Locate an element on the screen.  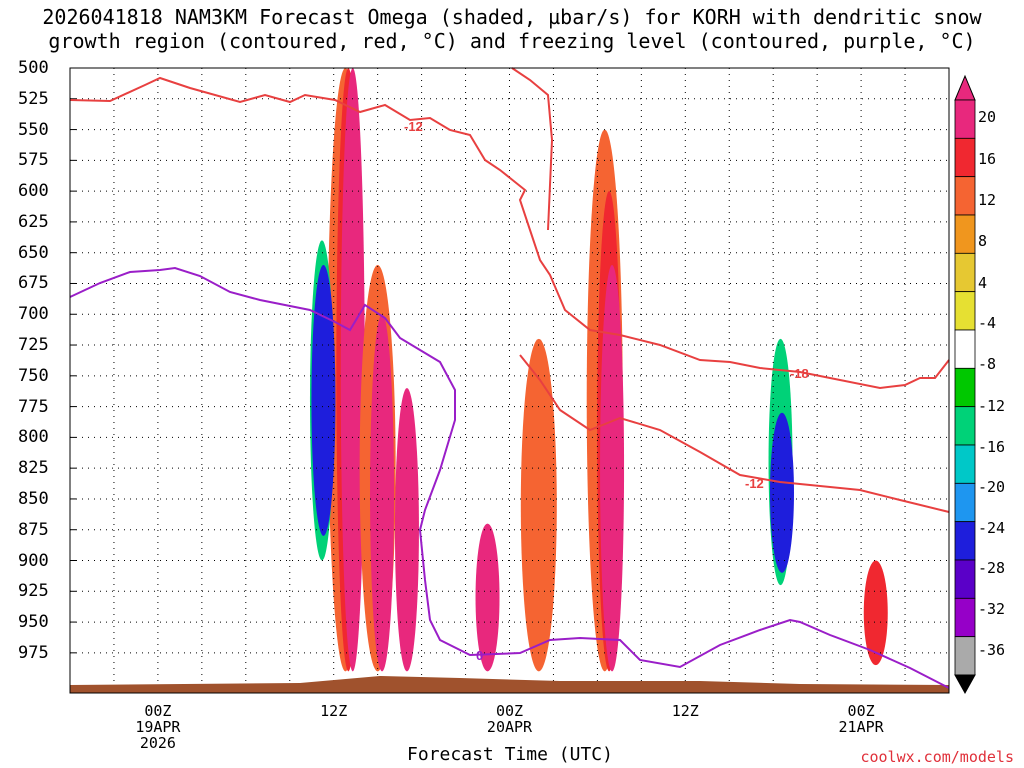
colorbar-label: 12 is located at coordinates (987, 200).